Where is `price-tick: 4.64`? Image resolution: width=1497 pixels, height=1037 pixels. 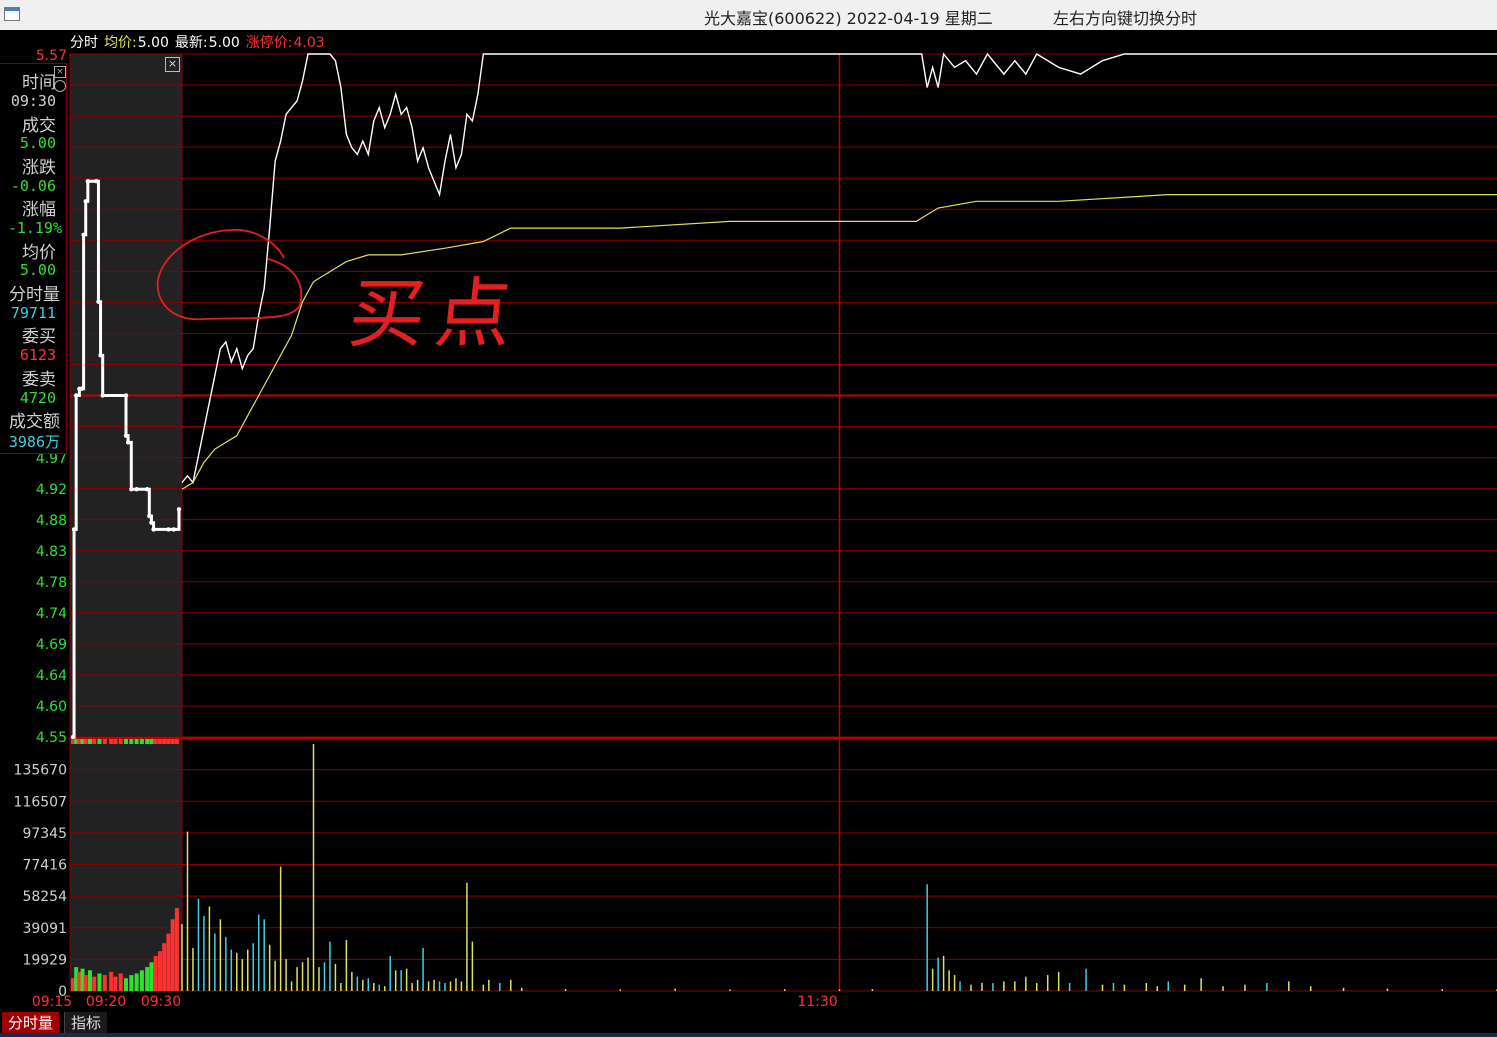
price-tick: 4.64 is located at coordinates (51, 676).